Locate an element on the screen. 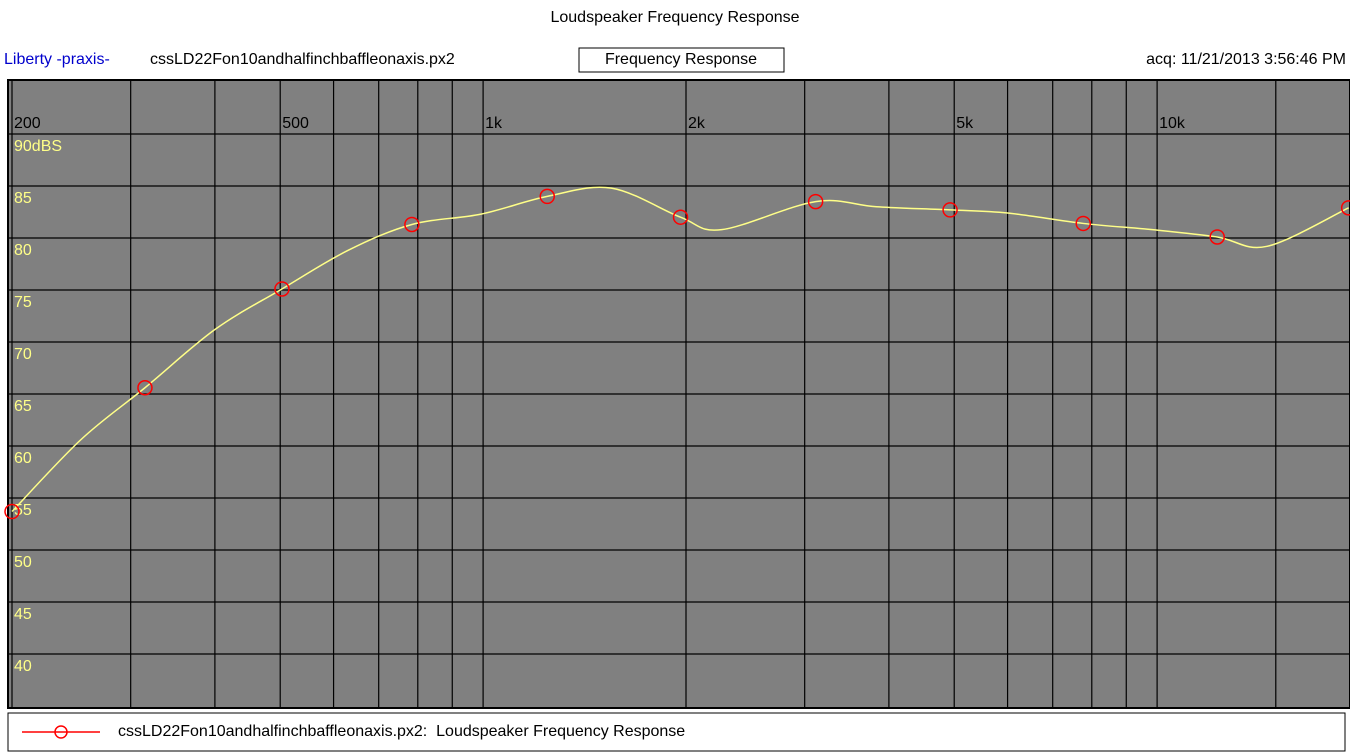  x-tick-label: 5k is located at coordinates (965, 123).